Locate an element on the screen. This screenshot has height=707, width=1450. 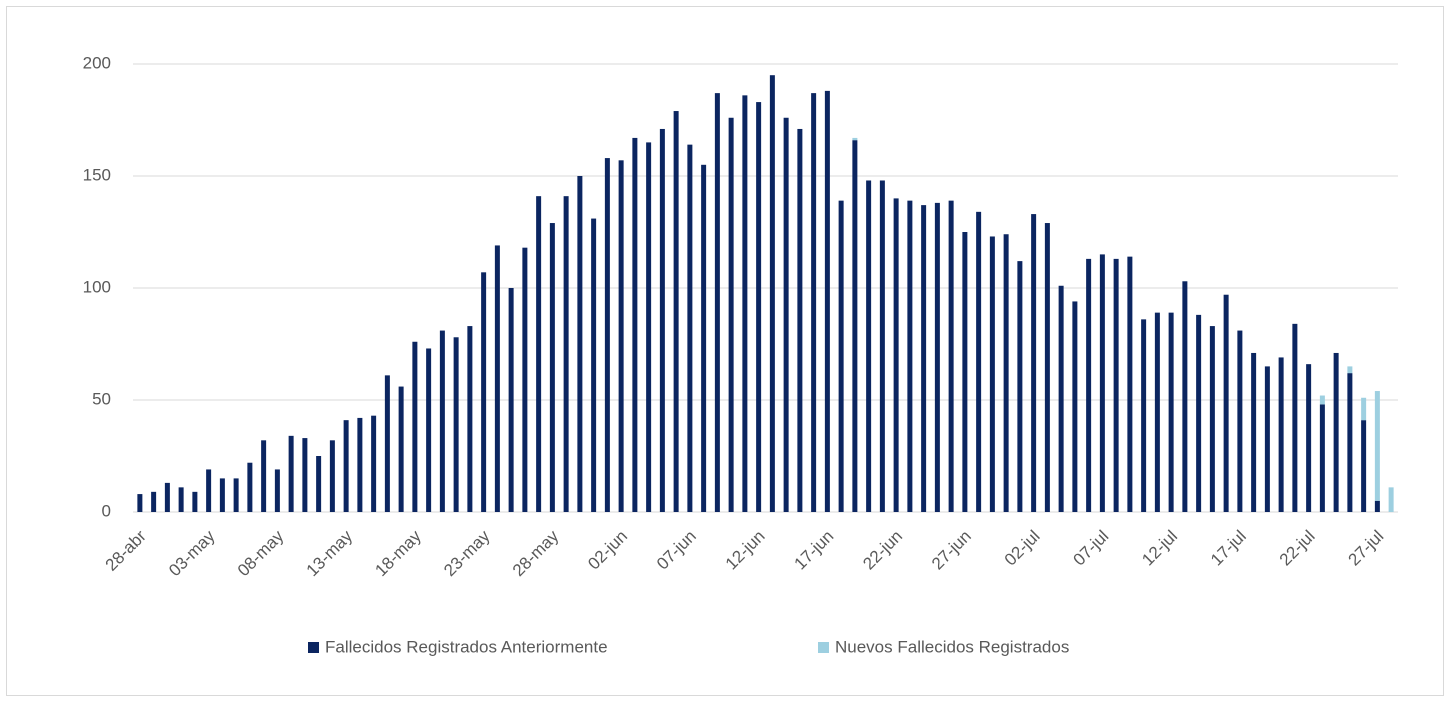
y-tick-label: 0 is located at coordinates (106, 510).